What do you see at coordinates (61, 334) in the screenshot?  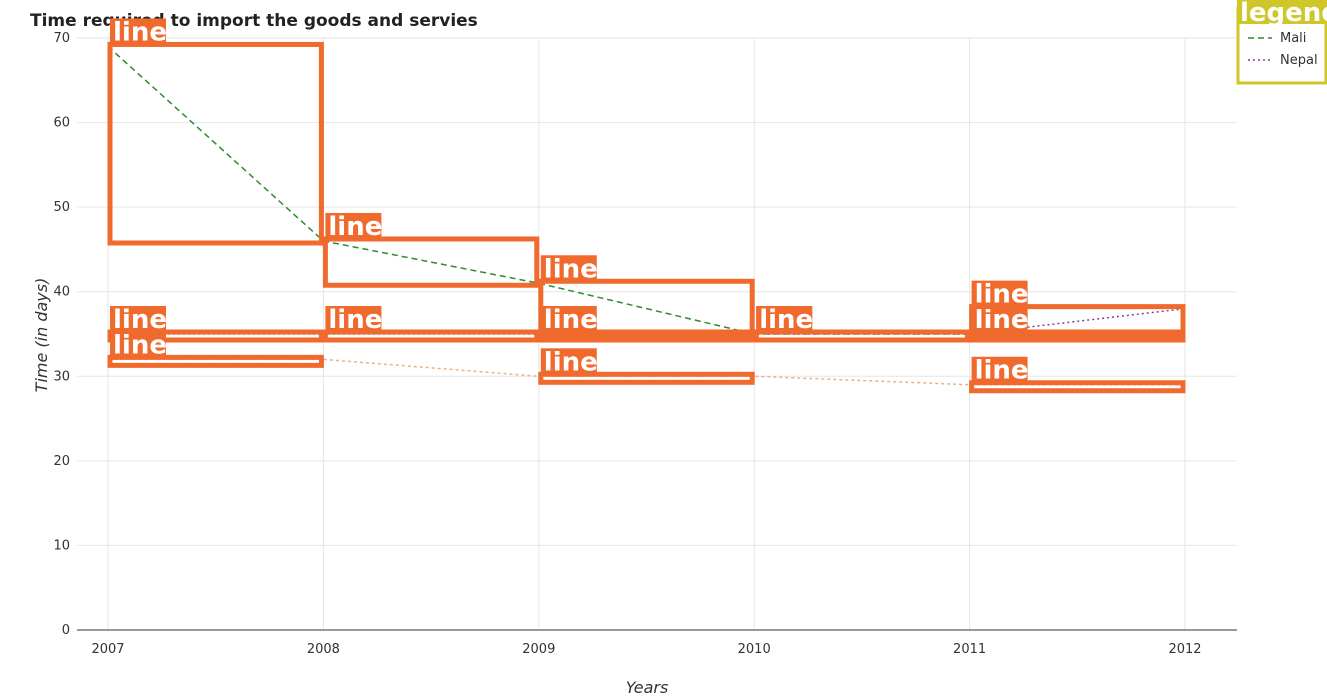 I see `y-tick-labels: 0 10 20 30 40 50 60 70` at bounding box center [61, 334].